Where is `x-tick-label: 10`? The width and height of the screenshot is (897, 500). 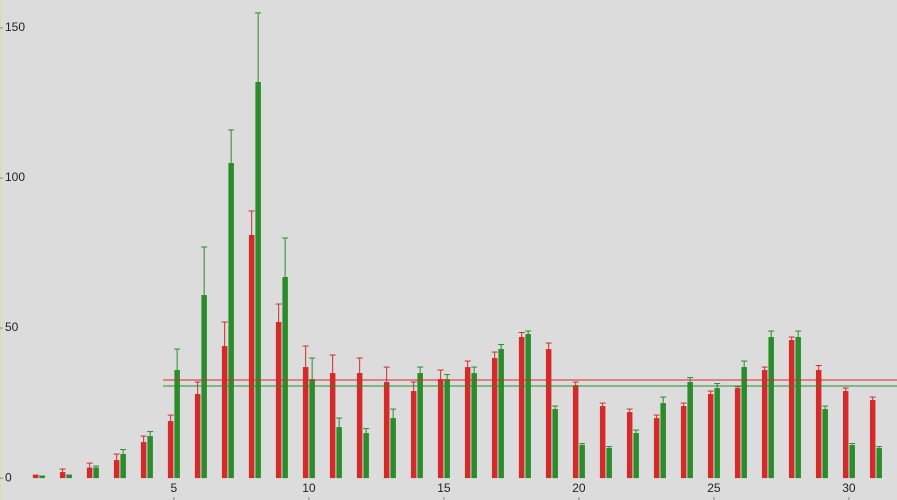
x-tick-label: 10 is located at coordinates (309, 488).